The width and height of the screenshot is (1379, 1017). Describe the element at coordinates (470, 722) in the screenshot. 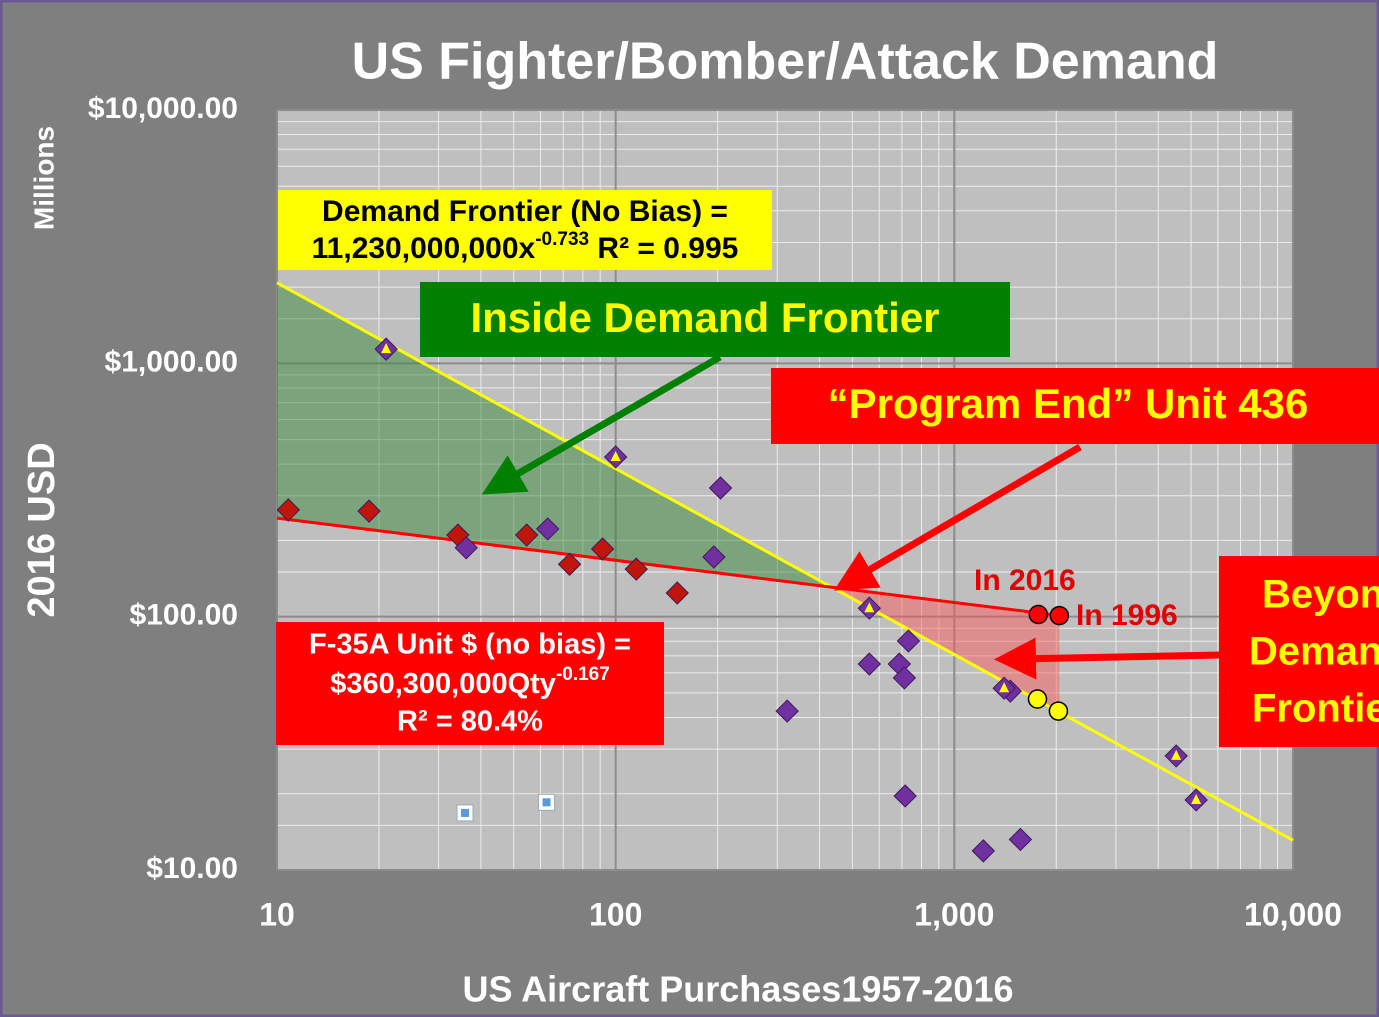

I see `f35-text: R² = 80.4%` at that location.